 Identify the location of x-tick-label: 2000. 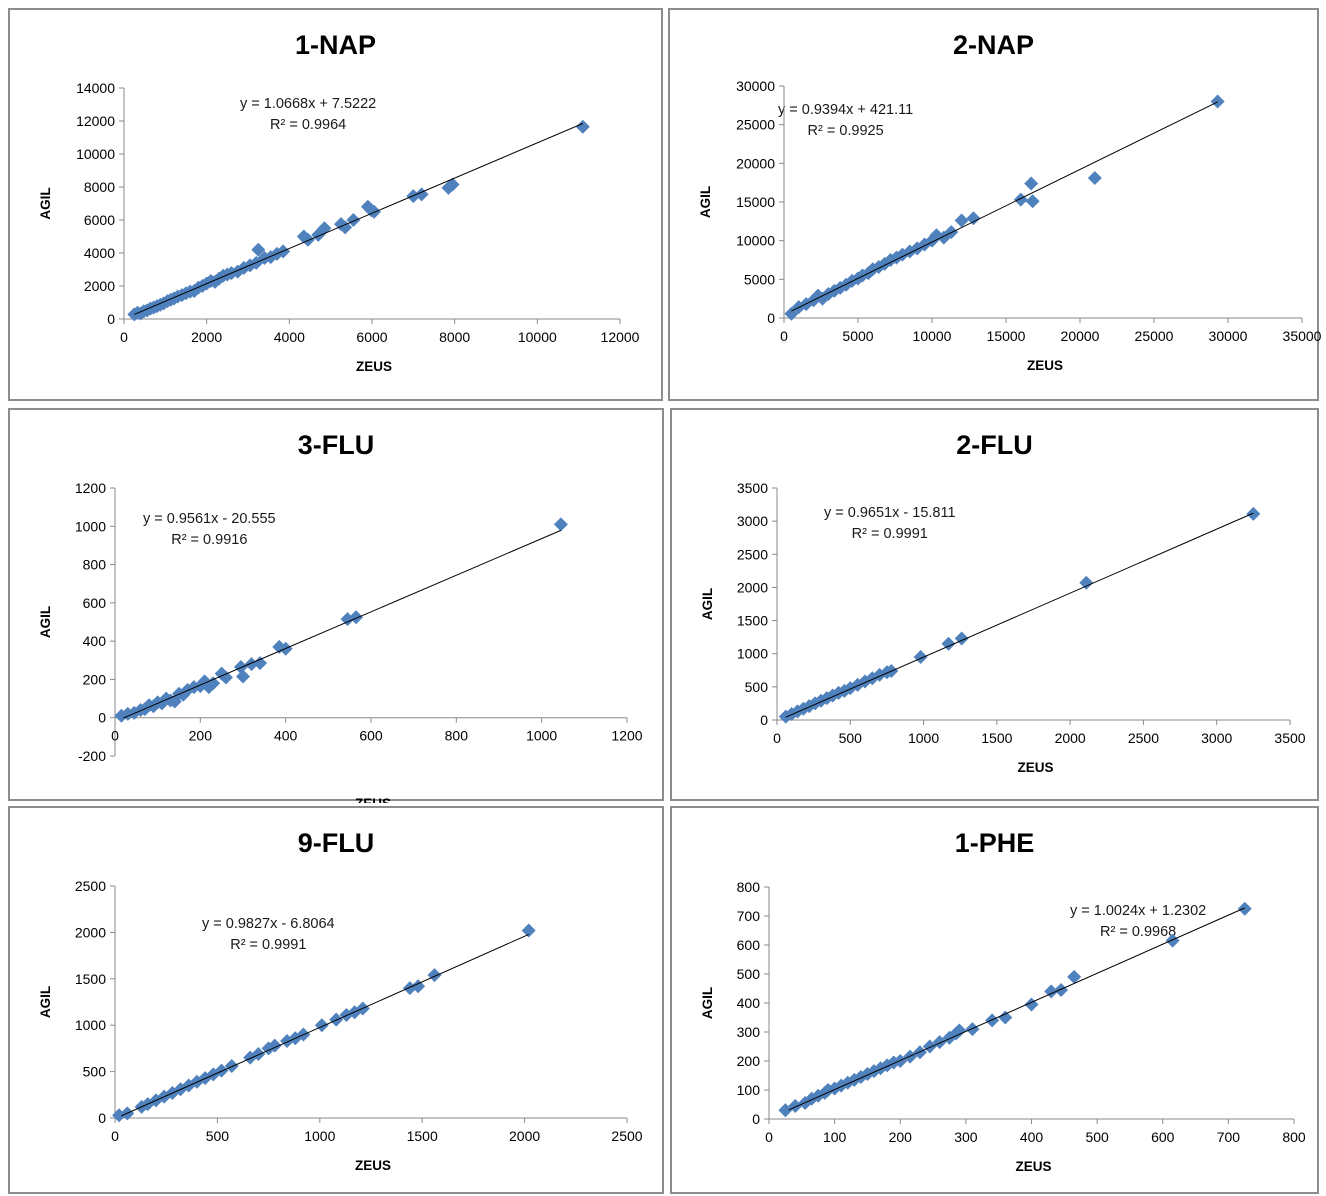
(1070, 738).